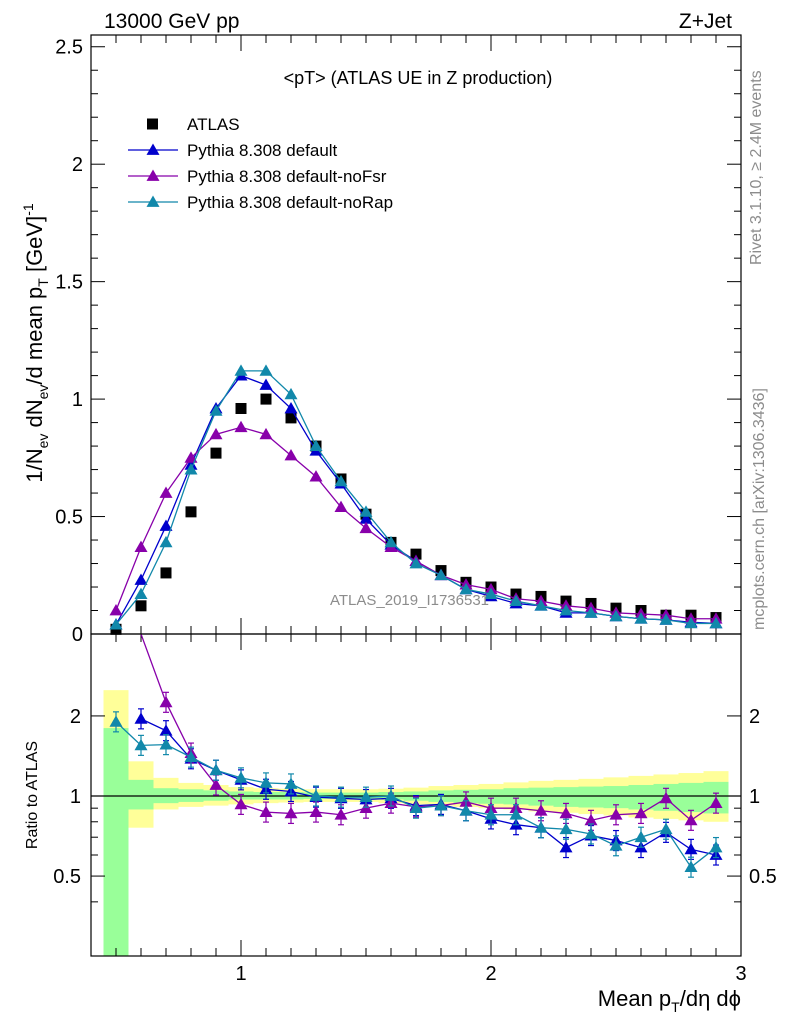 This screenshot has height=1024, width=786. What do you see at coordinates (32, 795) in the screenshot?
I see `ratio-axis-title: Ratio to ATLAS` at bounding box center [32, 795].